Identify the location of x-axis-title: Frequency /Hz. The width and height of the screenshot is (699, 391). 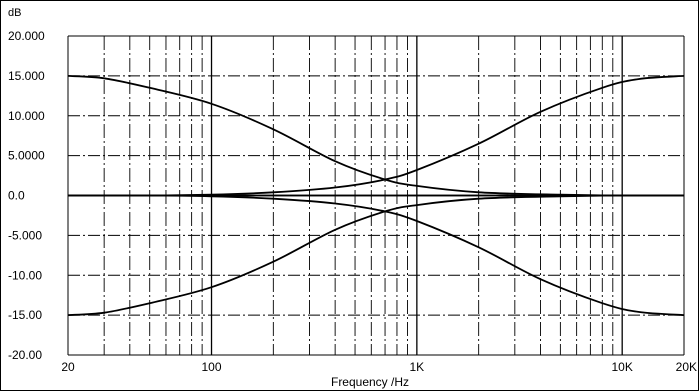
(370, 382).